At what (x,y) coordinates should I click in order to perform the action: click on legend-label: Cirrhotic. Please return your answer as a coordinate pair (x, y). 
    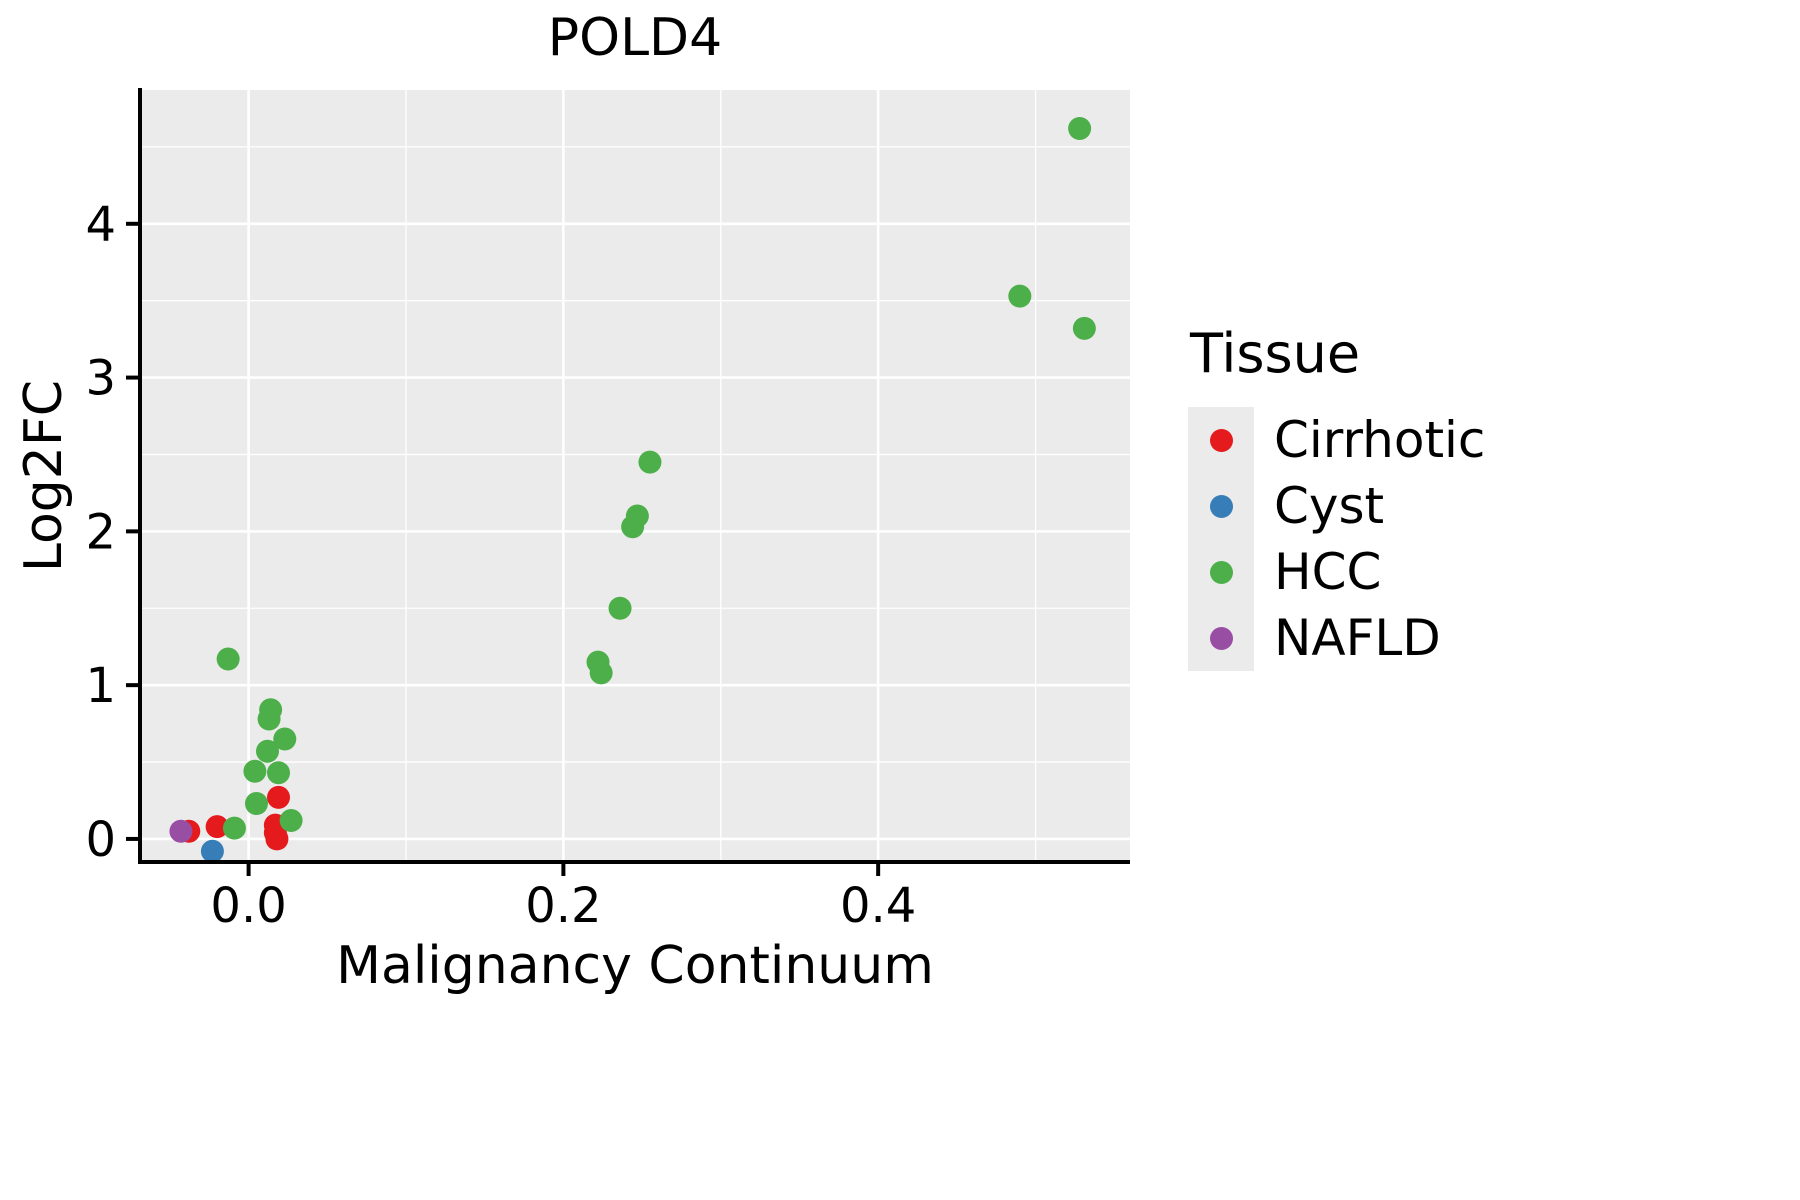
    Looking at the image, I should click on (1380, 440).